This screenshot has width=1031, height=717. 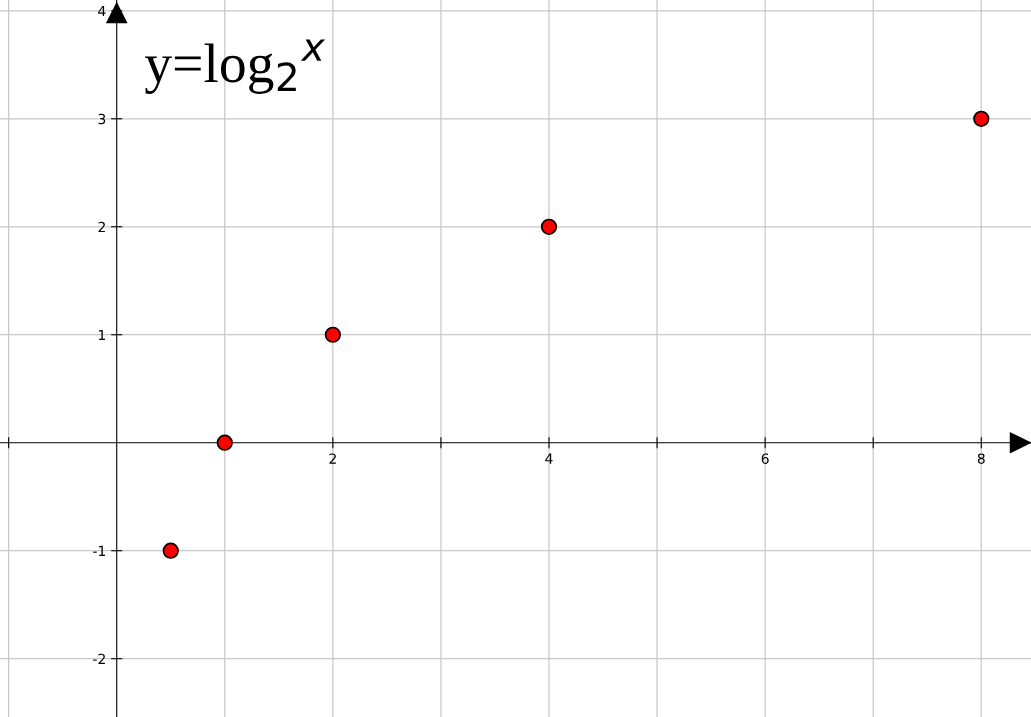 I want to click on y-tick-label: -1, so click(x=99, y=550).